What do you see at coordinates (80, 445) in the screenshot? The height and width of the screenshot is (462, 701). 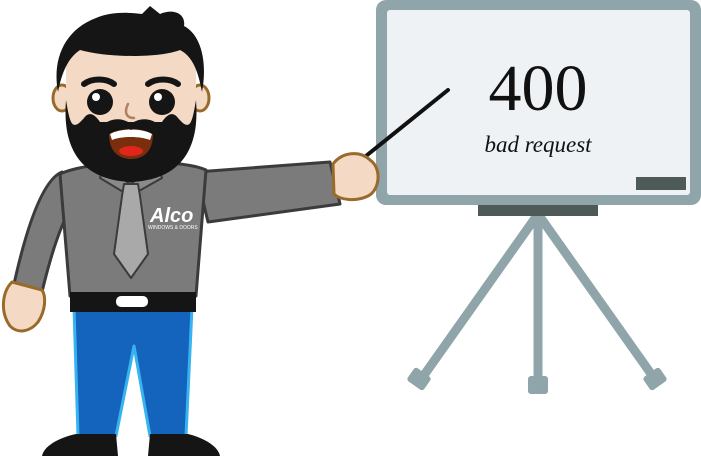 I see `left-shoe` at bounding box center [80, 445].